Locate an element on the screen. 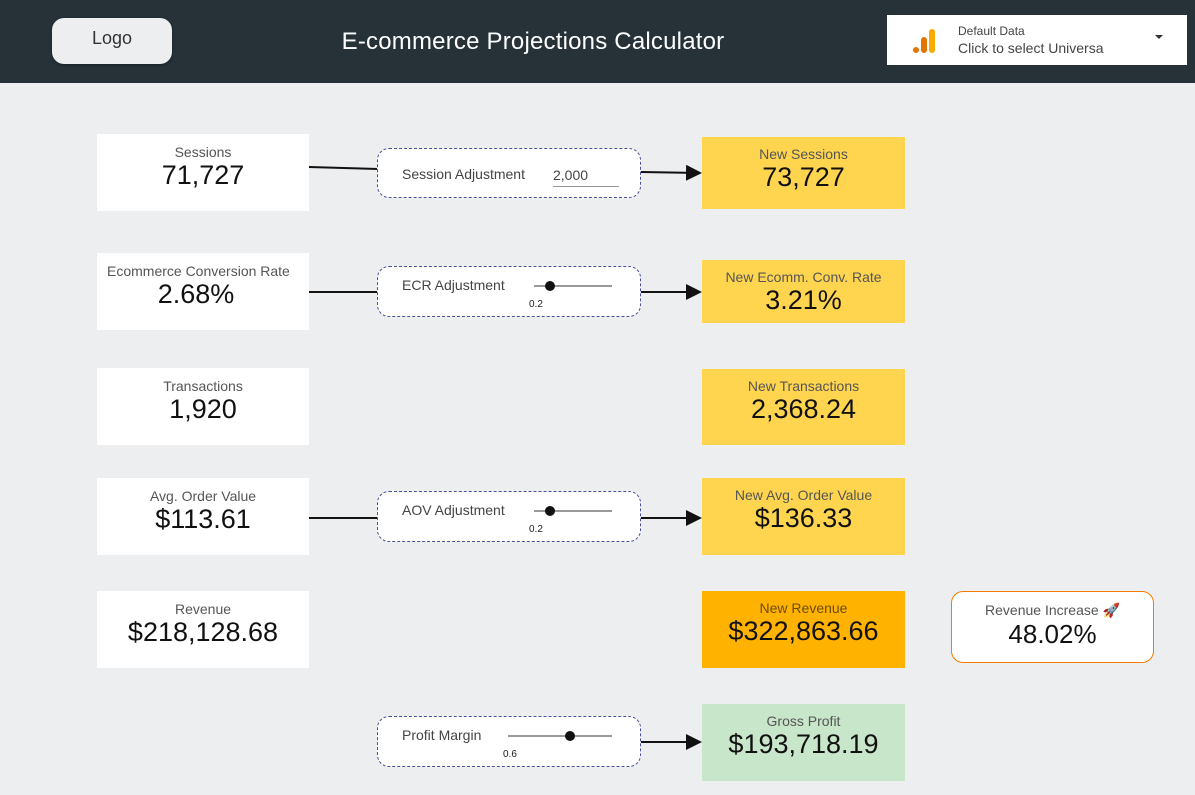 The image size is (1195, 795). transactions-card: Transactions 1,920 is located at coordinates (203, 406).